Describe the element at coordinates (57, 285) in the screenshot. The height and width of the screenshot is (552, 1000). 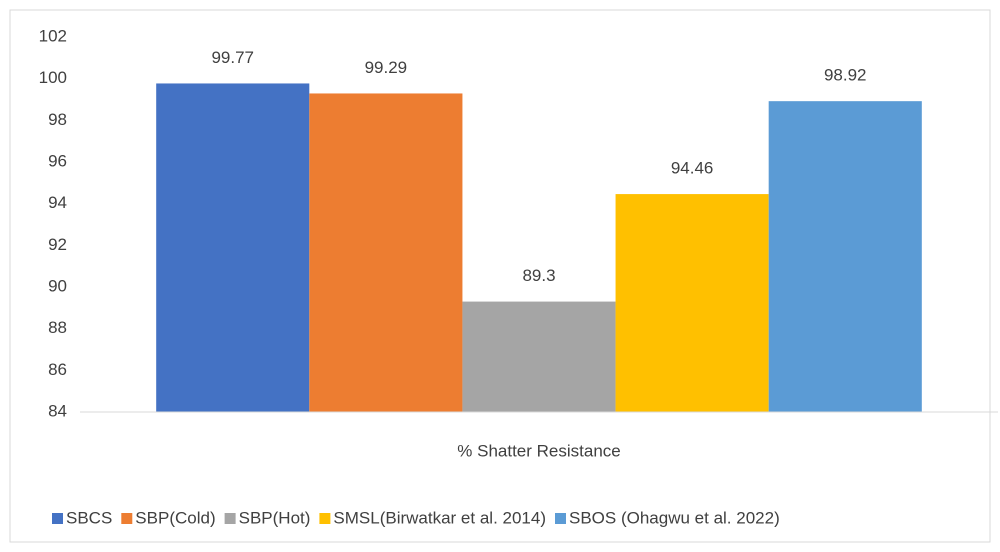
I see `y-tick-label: 90` at that location.